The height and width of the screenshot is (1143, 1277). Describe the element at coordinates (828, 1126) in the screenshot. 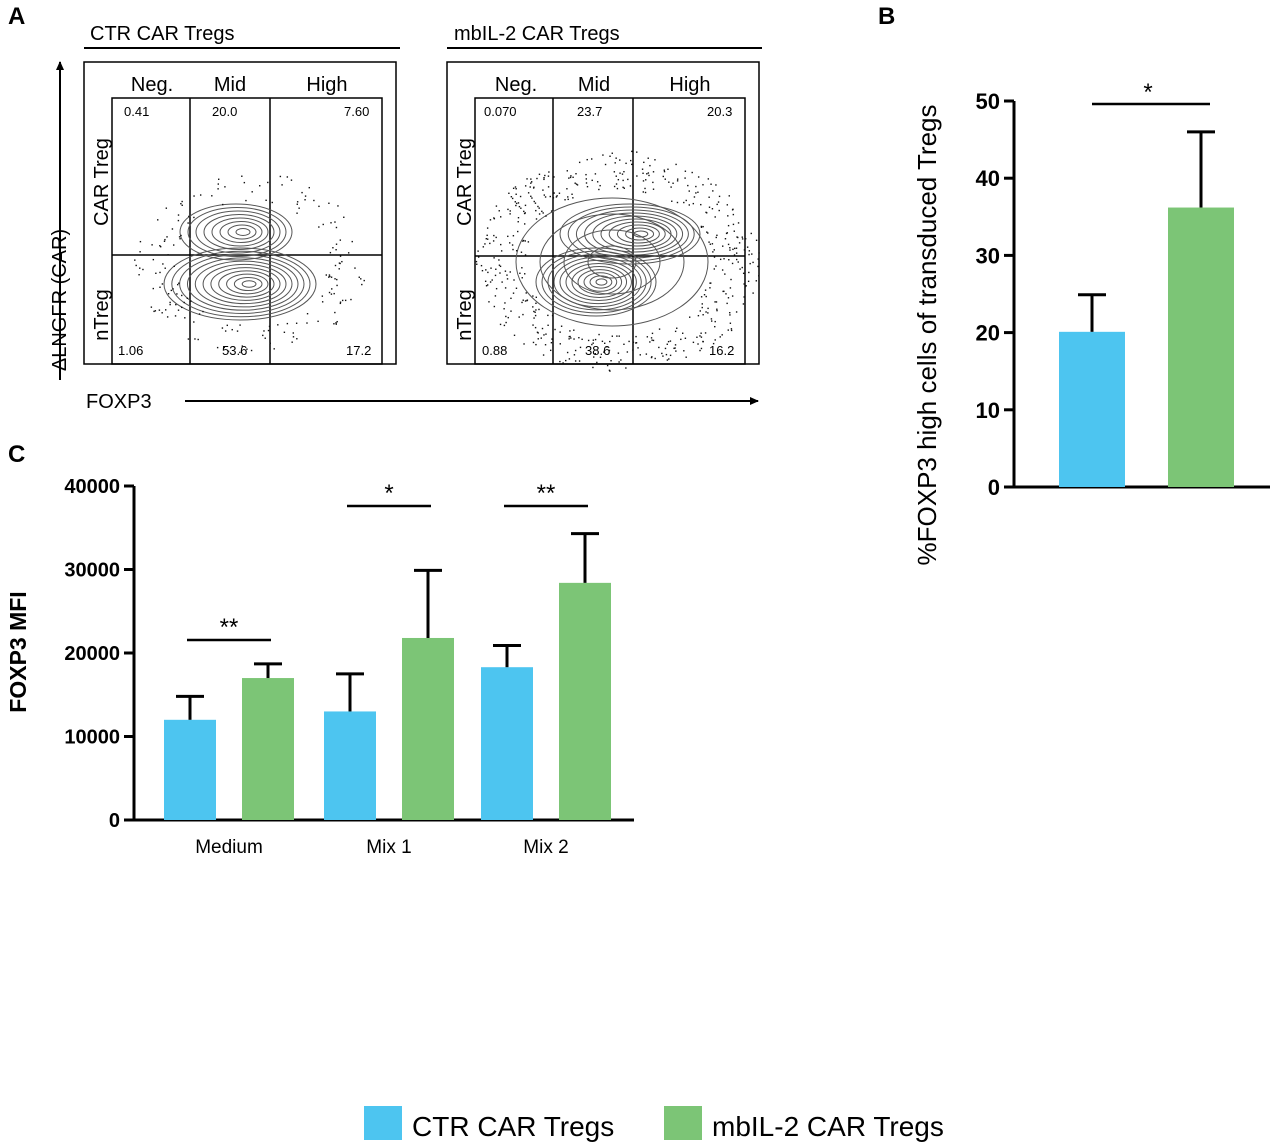

I see `legend-label-mbil2: mbIL-2 CAR Tregs` at that location.